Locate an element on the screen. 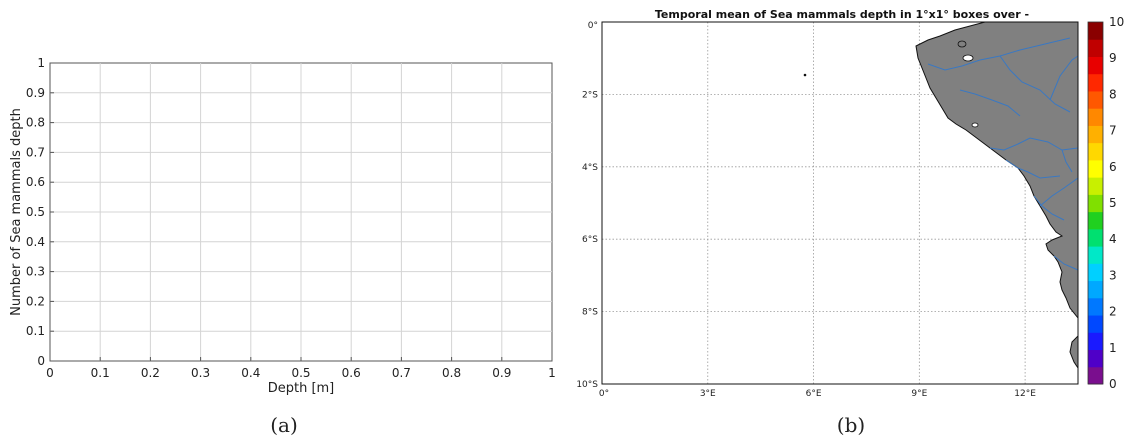 This screenshot has width=1128, height=441. latitude-label: 8°S is located at coordinates (590, 313).